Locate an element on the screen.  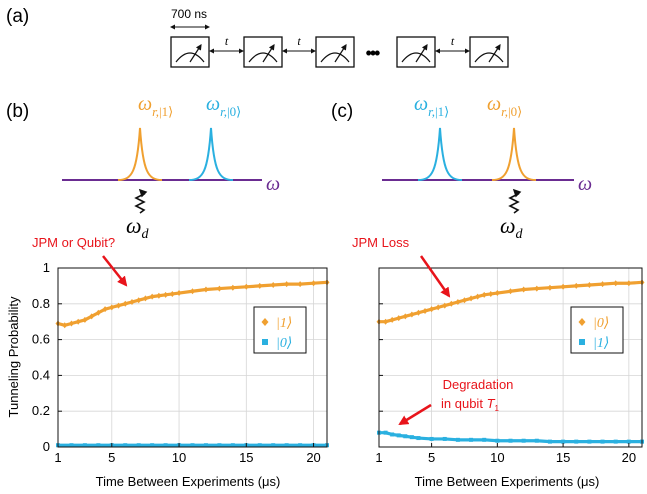
measurement-sequence: t t t ••• is located at coordinates (339, 51).